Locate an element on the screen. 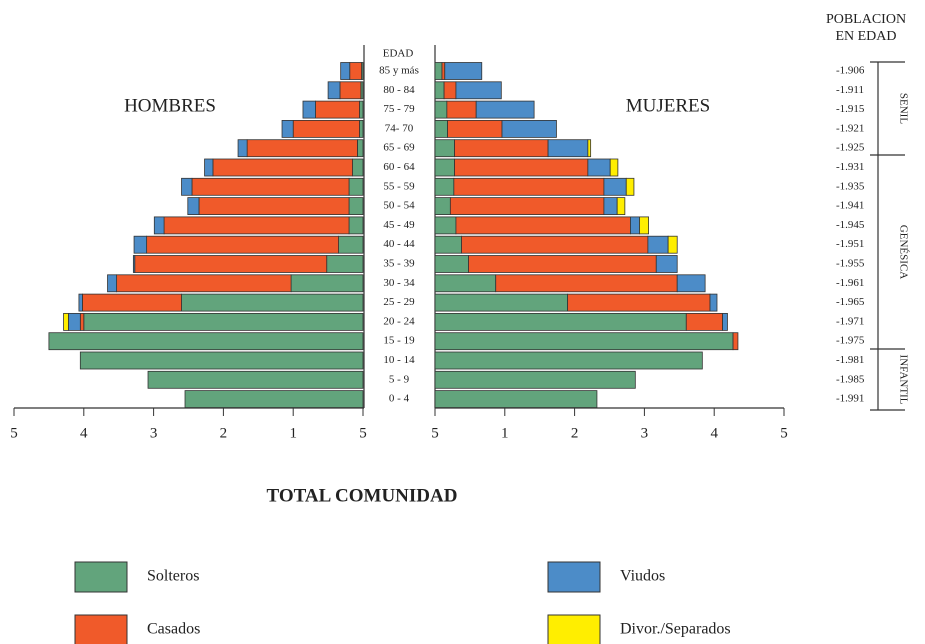  legend-swatch is located at coordinates (574, 577).